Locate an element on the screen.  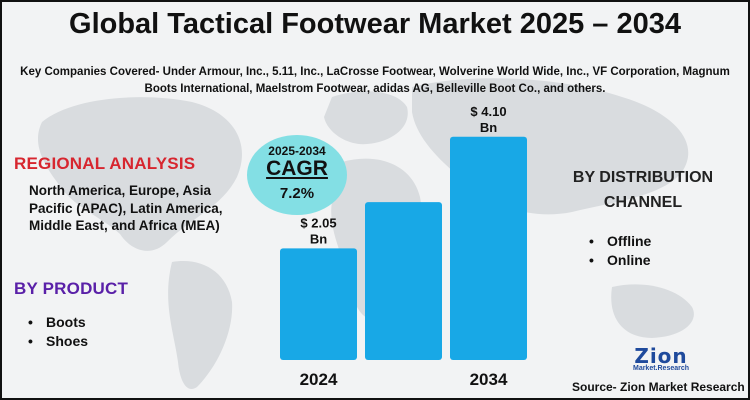
bar-2034 is located at coordinates (488, 248).